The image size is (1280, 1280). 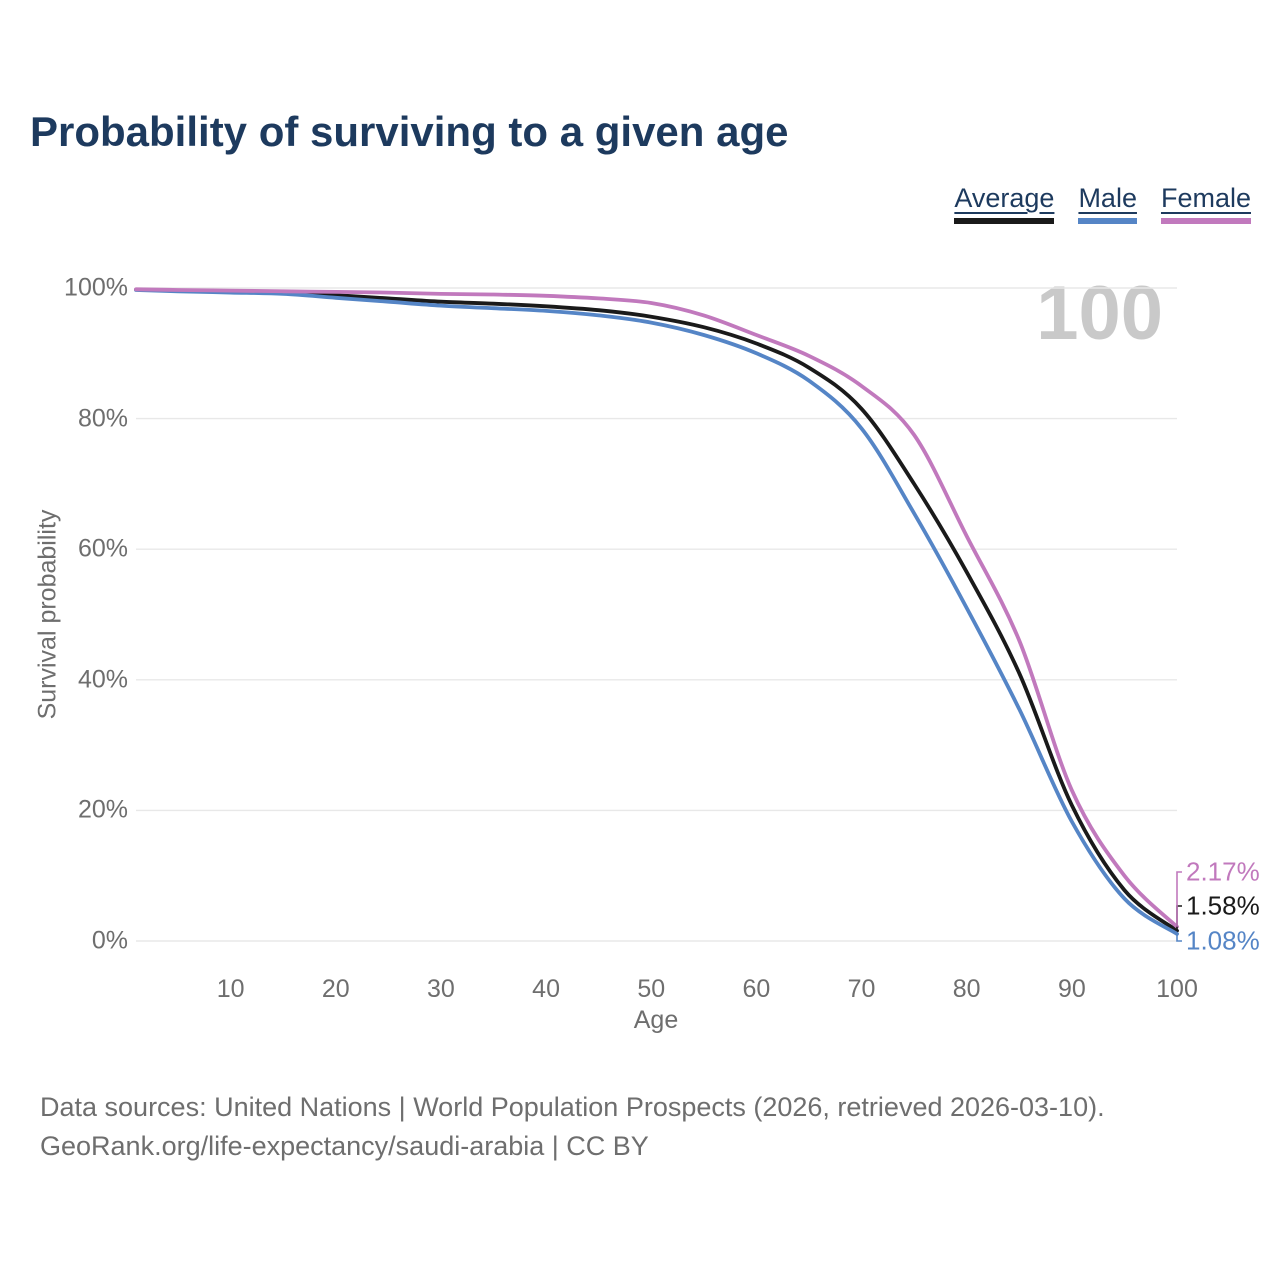 What do you see at coordinates (102, 809) in the screenshot?
I see `y-tick-20: 20%` at bounding box center [102, 809].